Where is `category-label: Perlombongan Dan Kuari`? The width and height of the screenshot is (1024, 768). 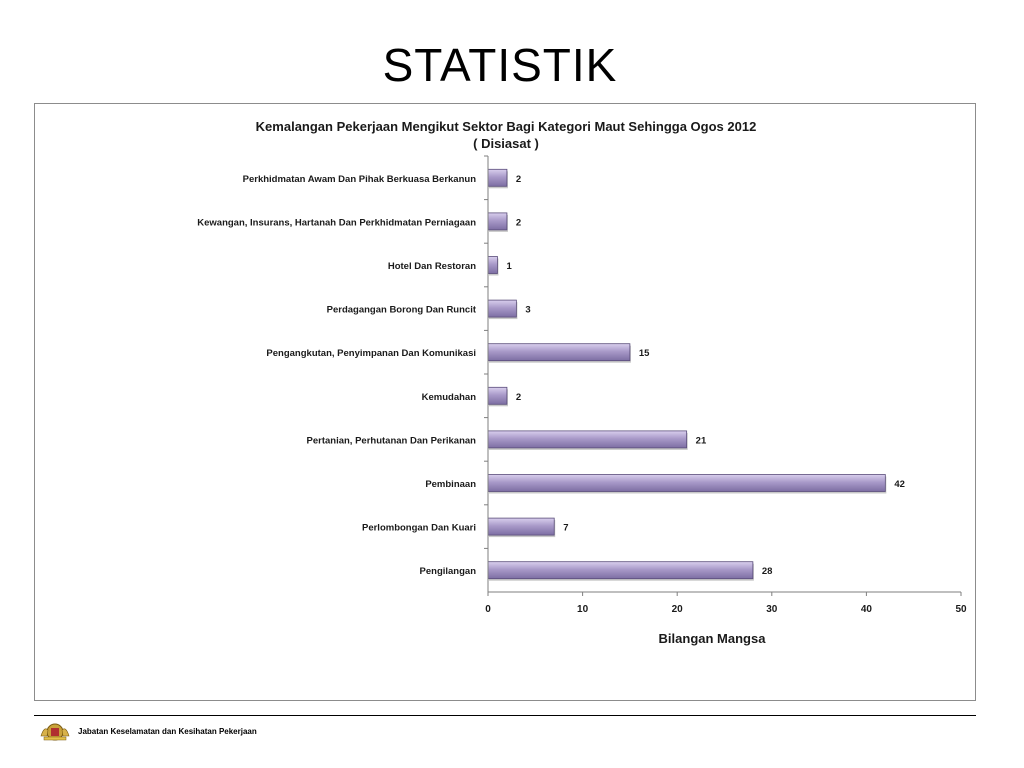 category-label: Perlombongan Dan Kuari is located at coordinates (419, 528).